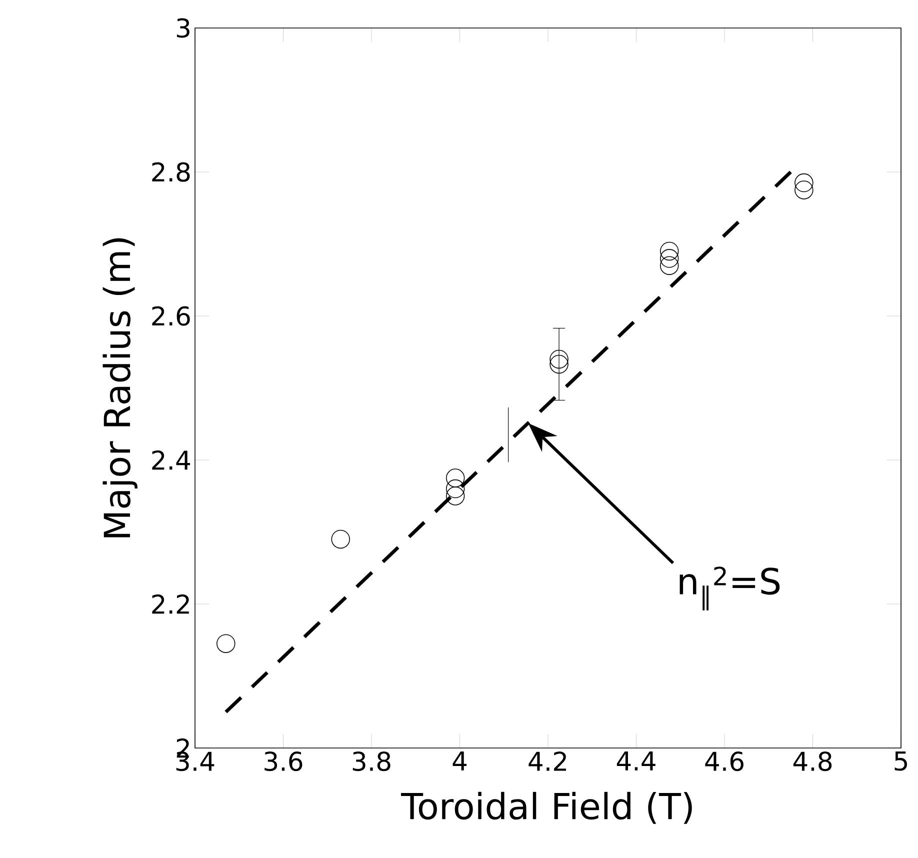  What do you see at coordinates (171, 460) in the screenshot?
I see `y-tick-label: 2.4` at bounding box center [171, 460].